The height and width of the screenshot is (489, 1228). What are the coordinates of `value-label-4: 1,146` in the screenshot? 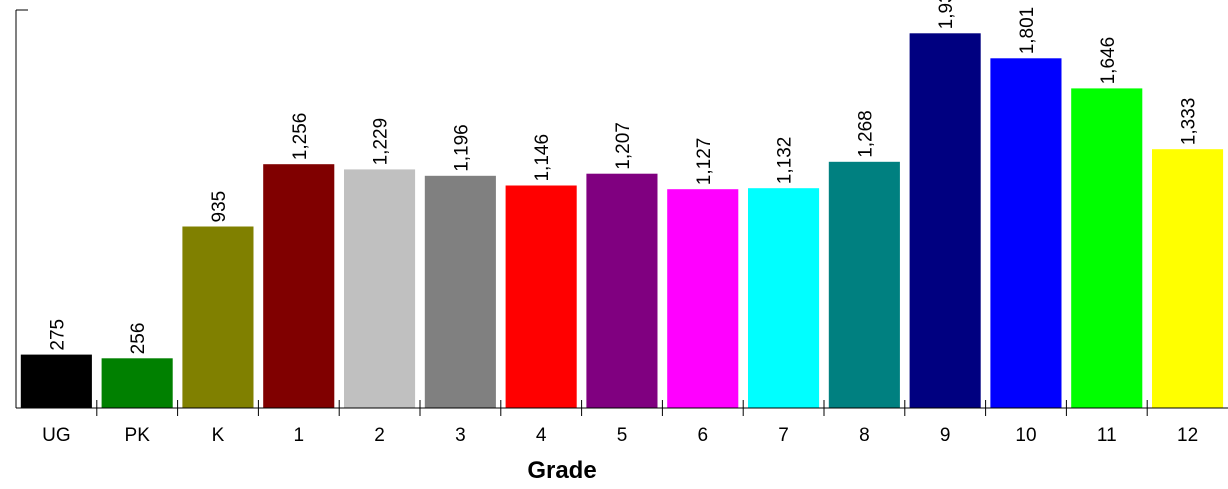 It's located at (542, 158).